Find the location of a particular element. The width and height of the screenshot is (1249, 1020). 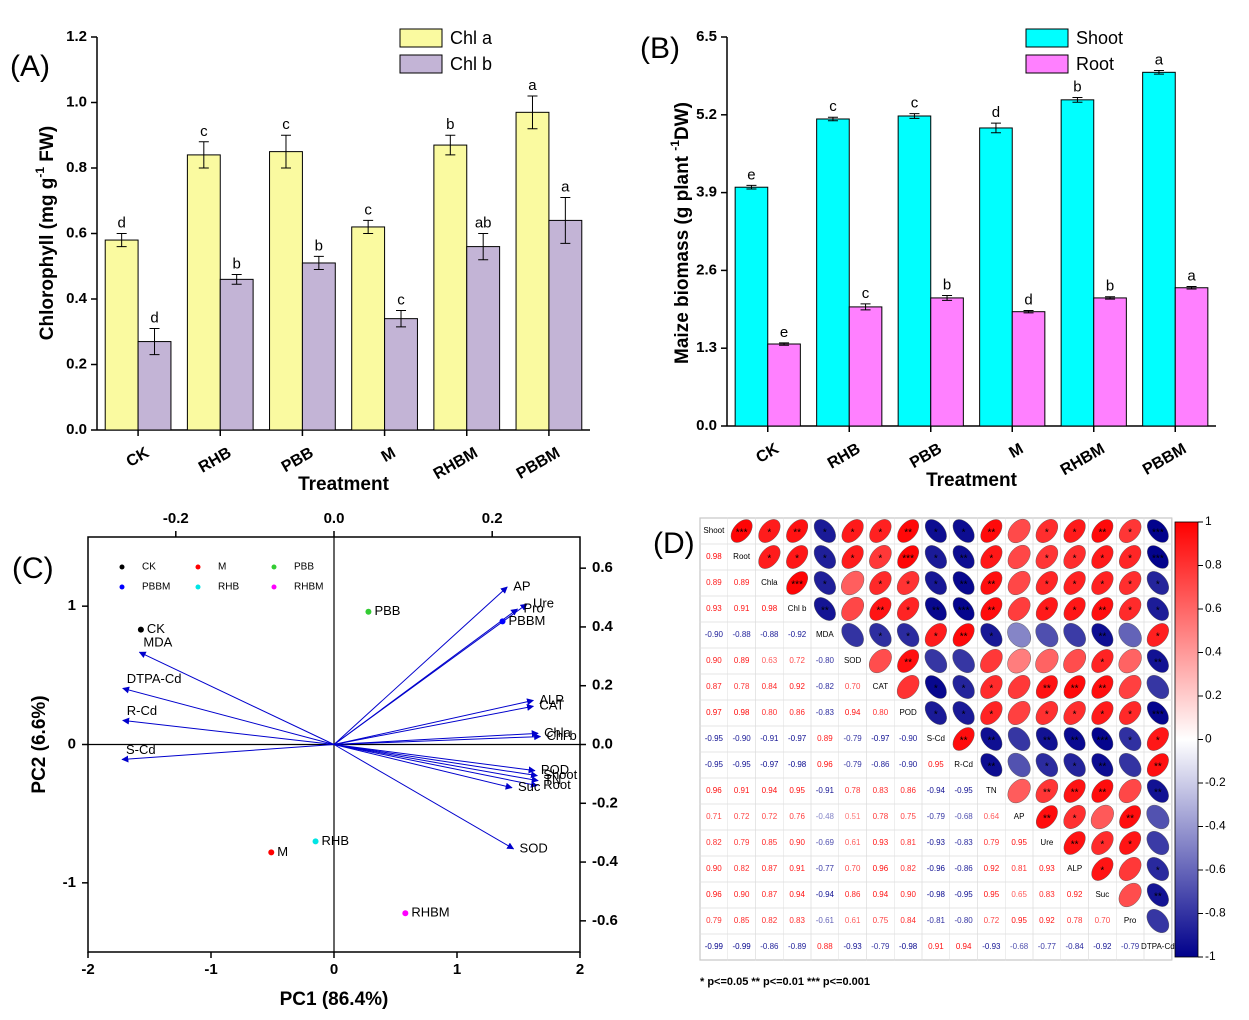

correlation-value: -0.95 is located at coordinates (714, 764).